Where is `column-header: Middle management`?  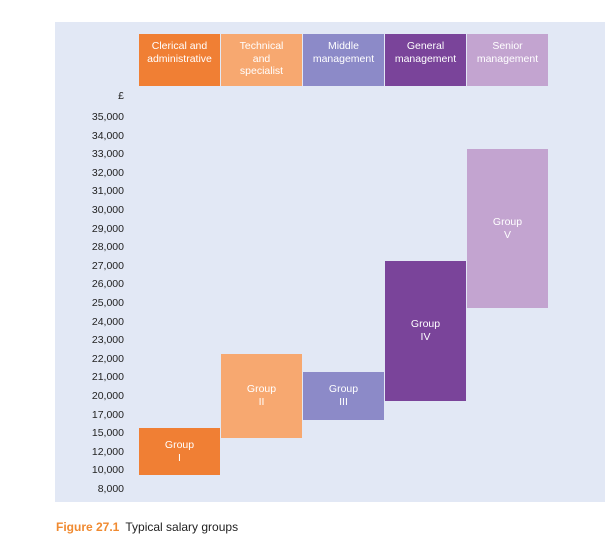
column-header: Middle management is located at coordinates (343, 60).